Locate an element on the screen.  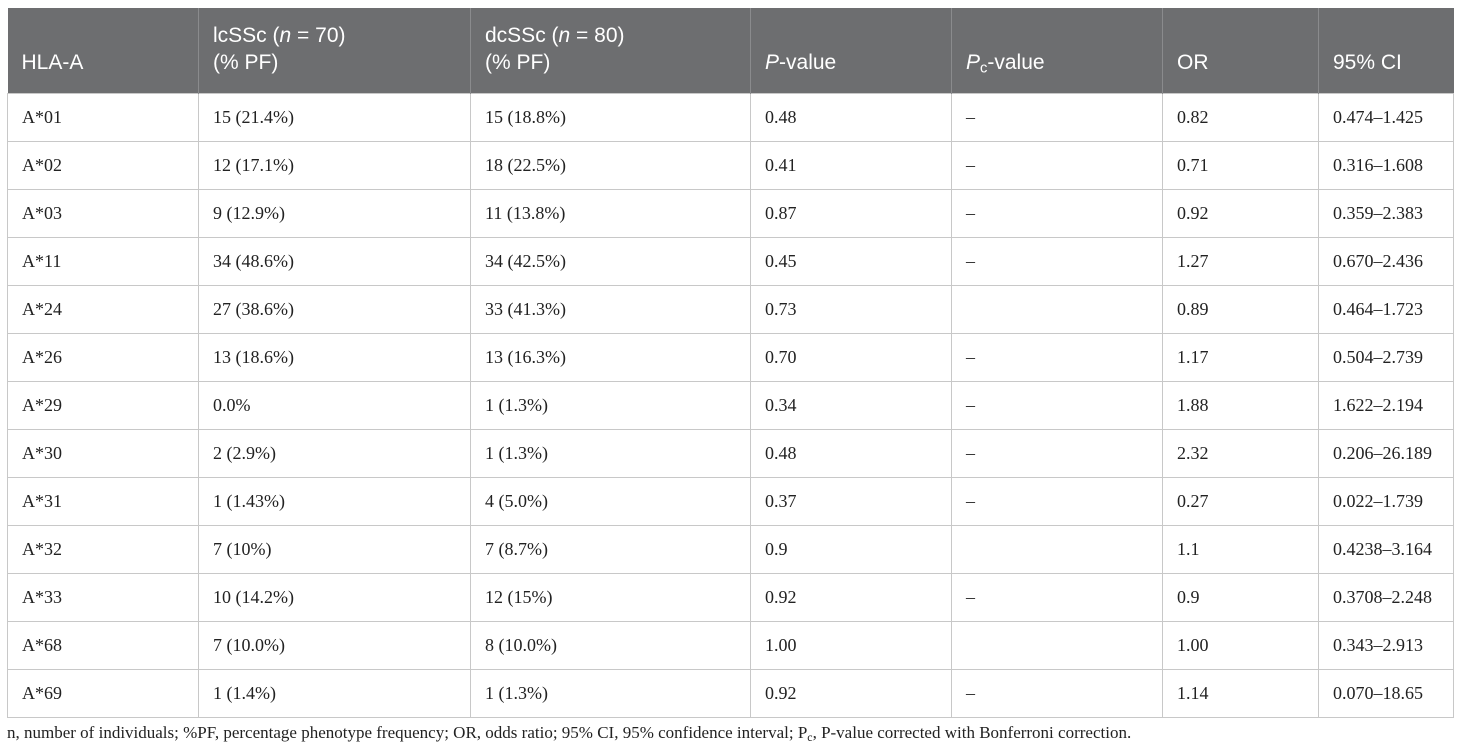
table-cell: 0.343–2.913 is located at coordinates (1386, 645).